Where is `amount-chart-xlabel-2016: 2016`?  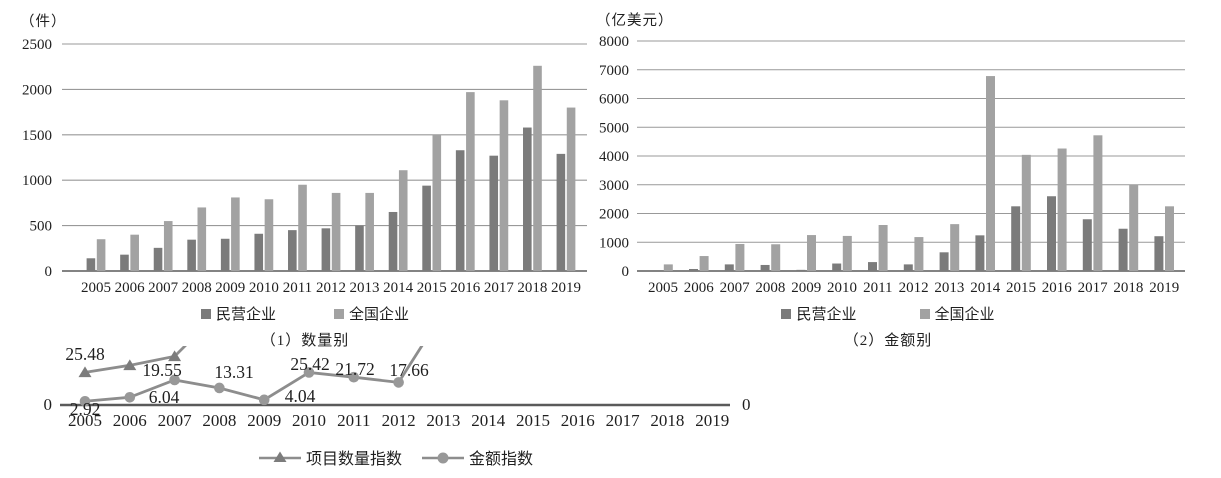
amount-chart-xlabel-2016: 2016 is located at coordinates (1057, 288).